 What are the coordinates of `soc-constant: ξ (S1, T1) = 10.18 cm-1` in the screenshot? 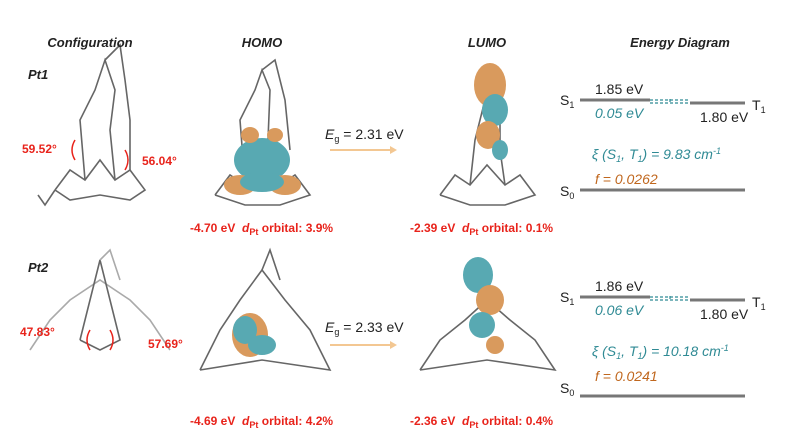 It's located at (660, 352).